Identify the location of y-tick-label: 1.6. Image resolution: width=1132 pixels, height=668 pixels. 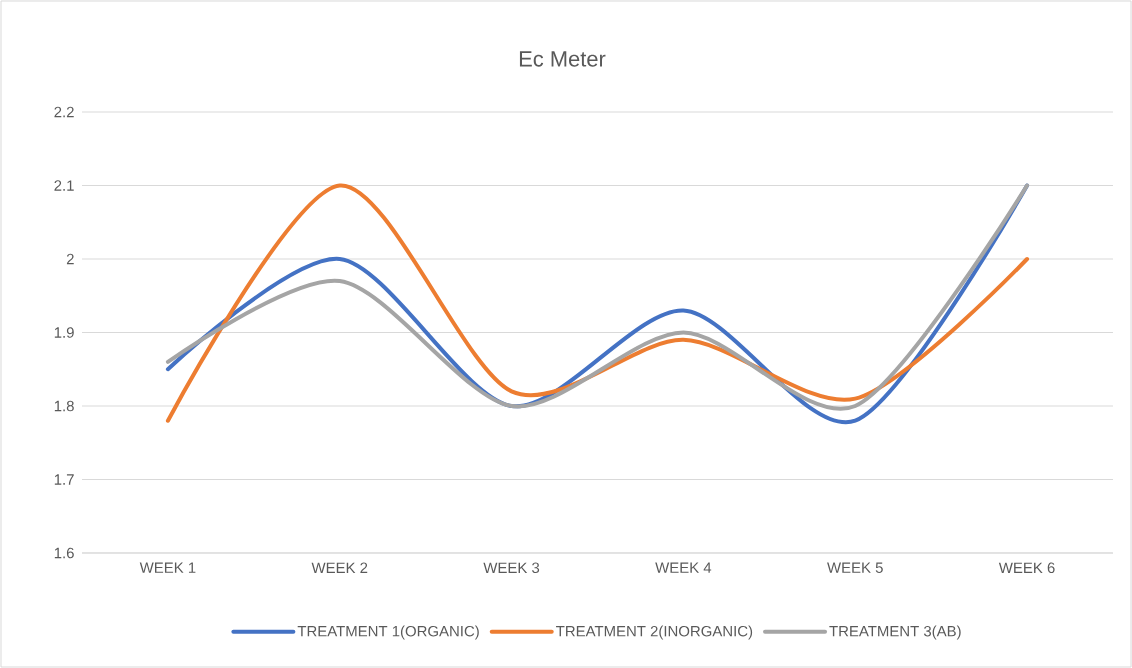
(64, 553).